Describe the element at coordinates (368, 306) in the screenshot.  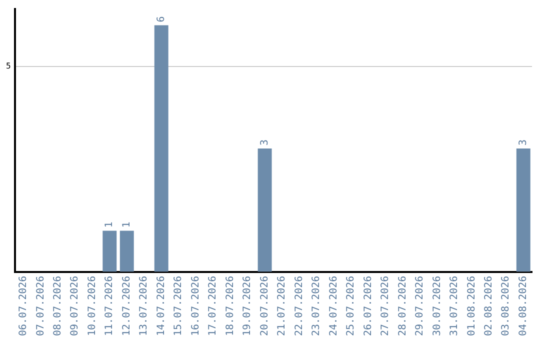
I see `x-tick-label: 26.07.2026` at that location.